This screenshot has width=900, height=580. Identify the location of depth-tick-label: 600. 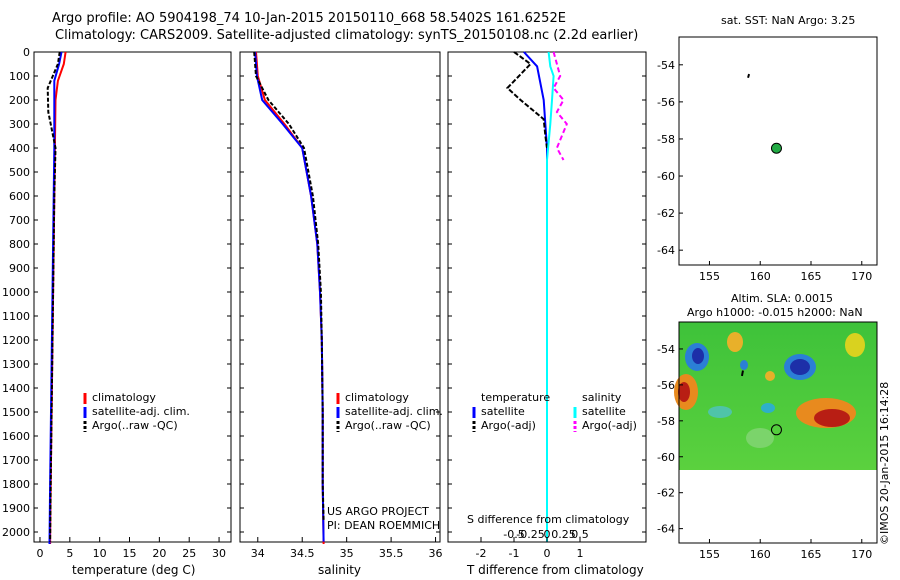
(19, 196).